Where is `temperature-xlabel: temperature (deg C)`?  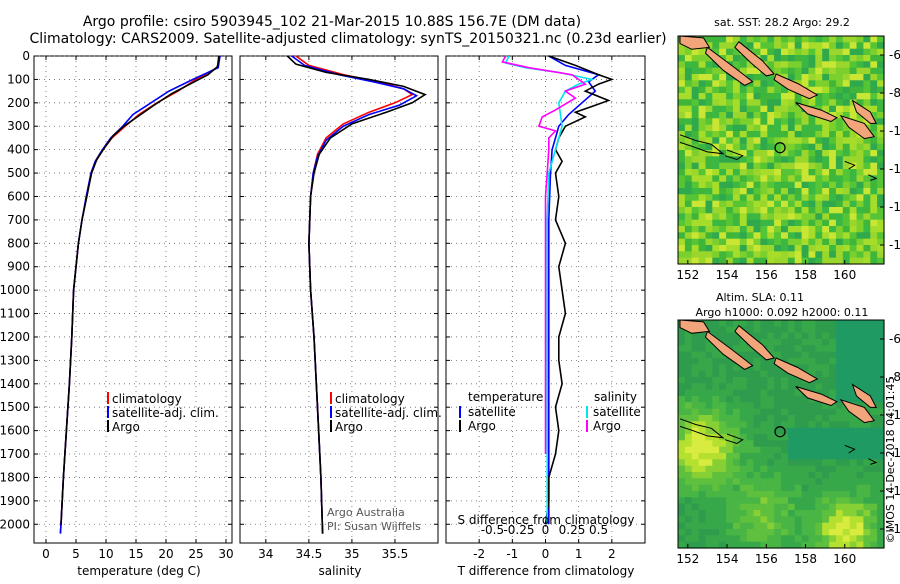 temperature-xlabel: temperature (deg C) is located at coordinates (138, 571).